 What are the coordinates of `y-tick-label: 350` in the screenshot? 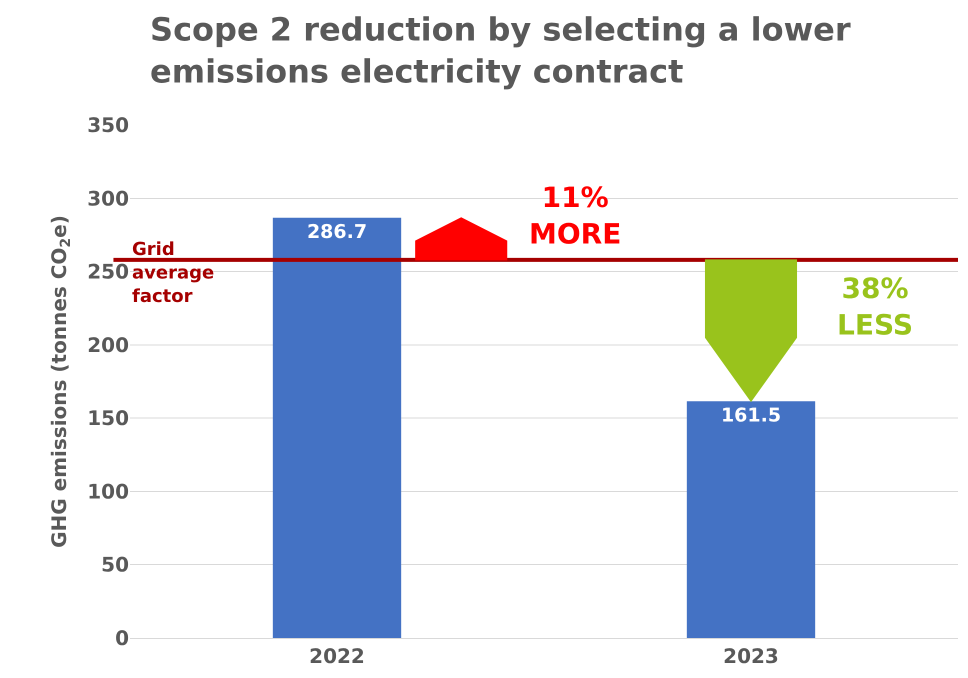 It's located at (108, 125).